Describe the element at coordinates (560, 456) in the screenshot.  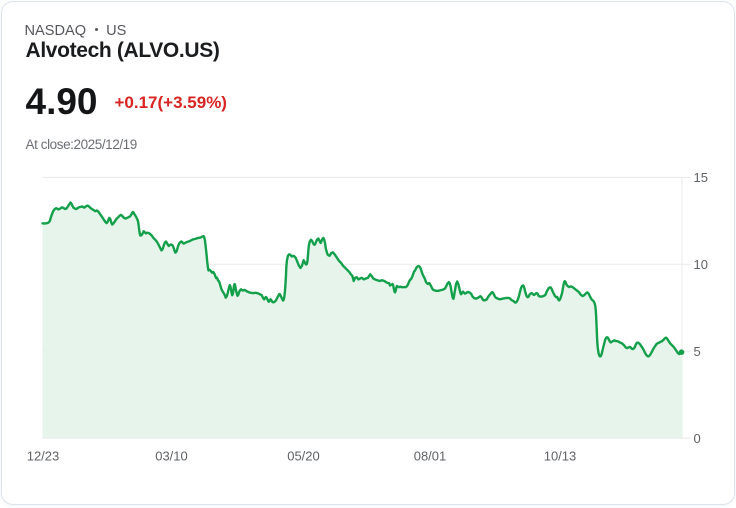
I see `svg-text: 10/13` at that location.